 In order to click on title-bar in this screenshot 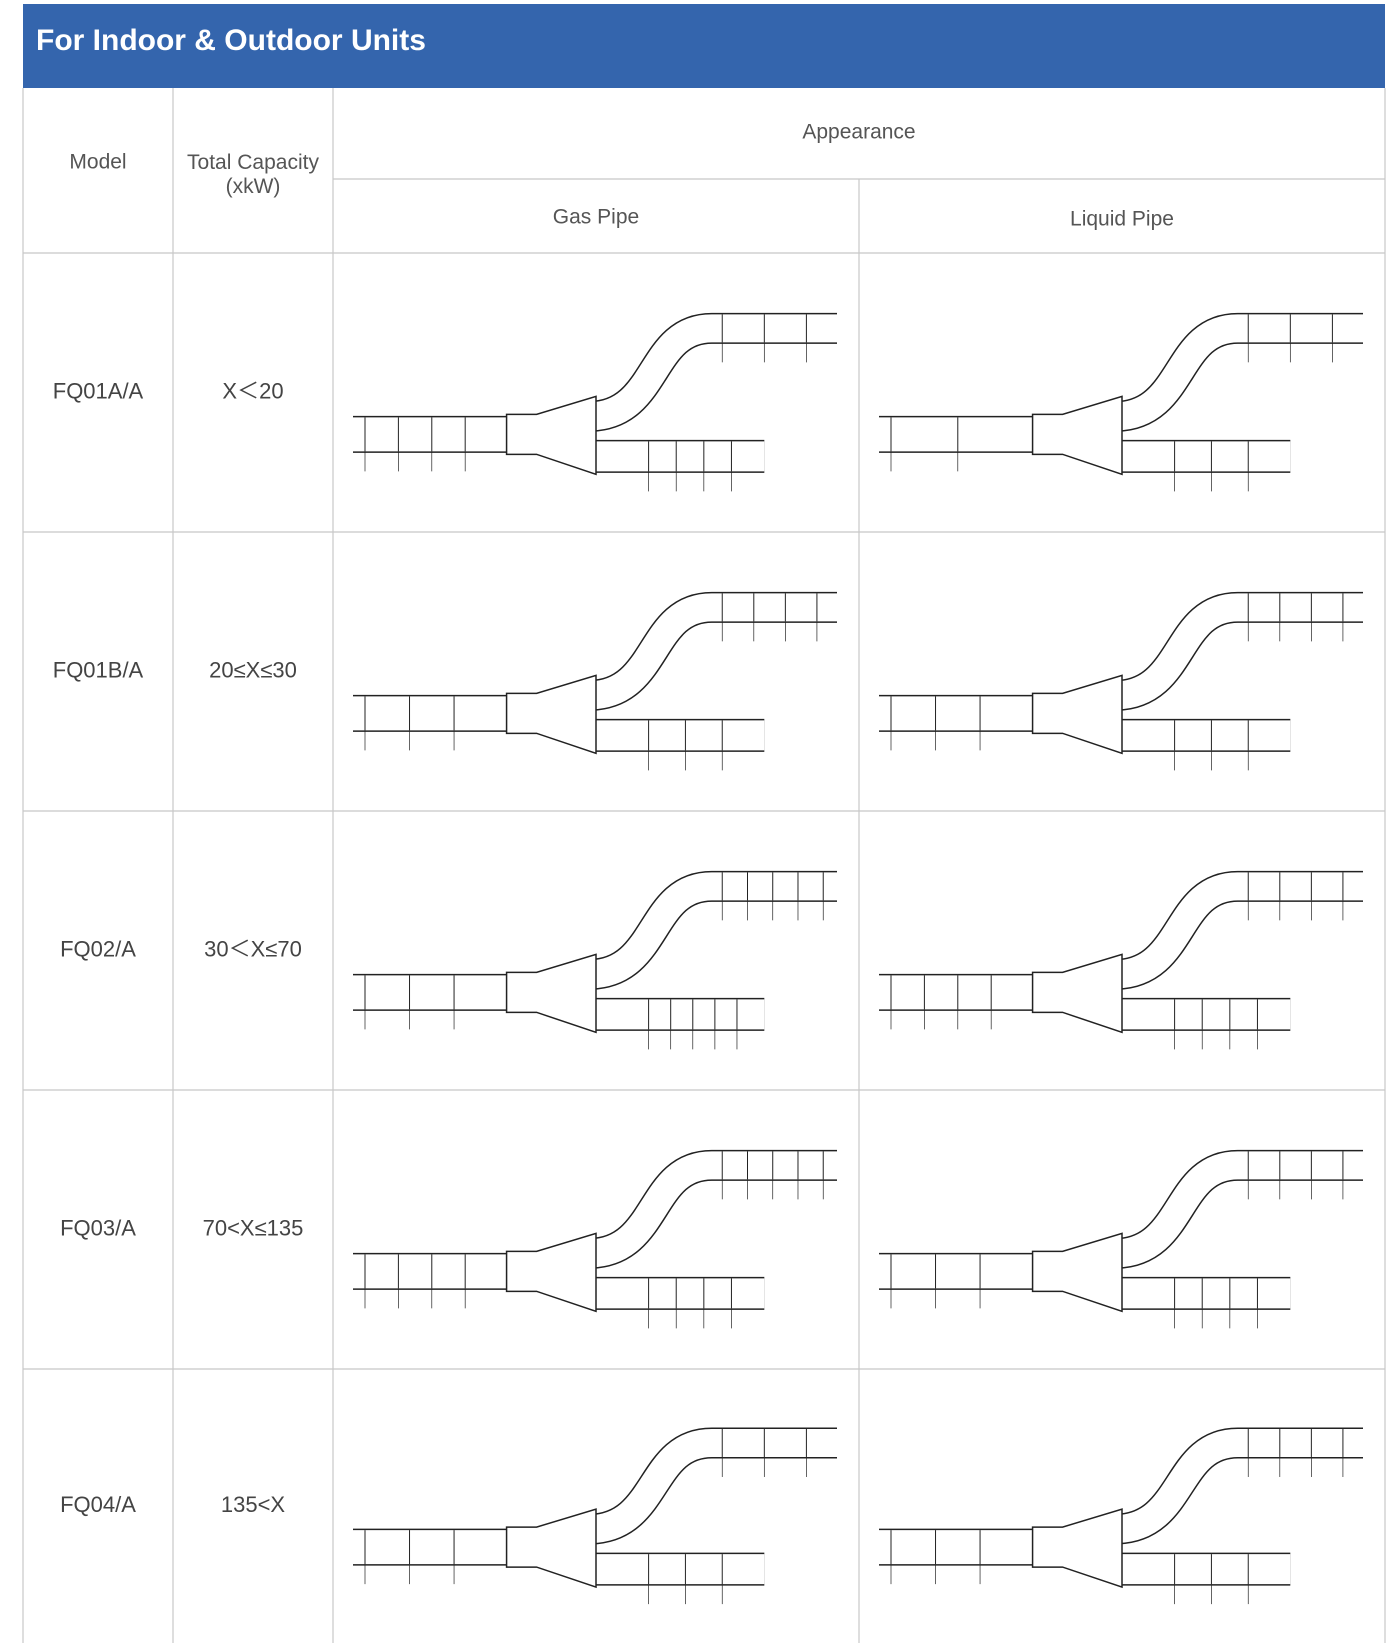, I will do `click(704, 46)`.